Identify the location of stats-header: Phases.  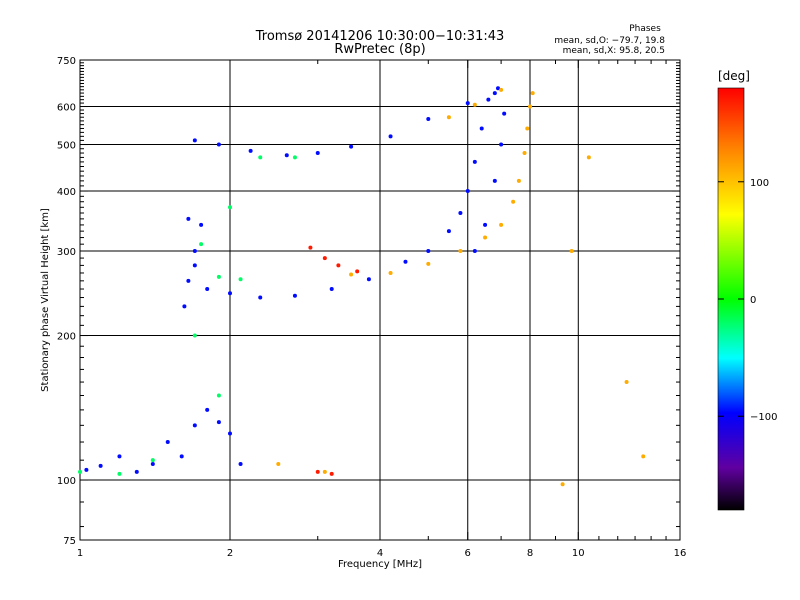
(645, 29).